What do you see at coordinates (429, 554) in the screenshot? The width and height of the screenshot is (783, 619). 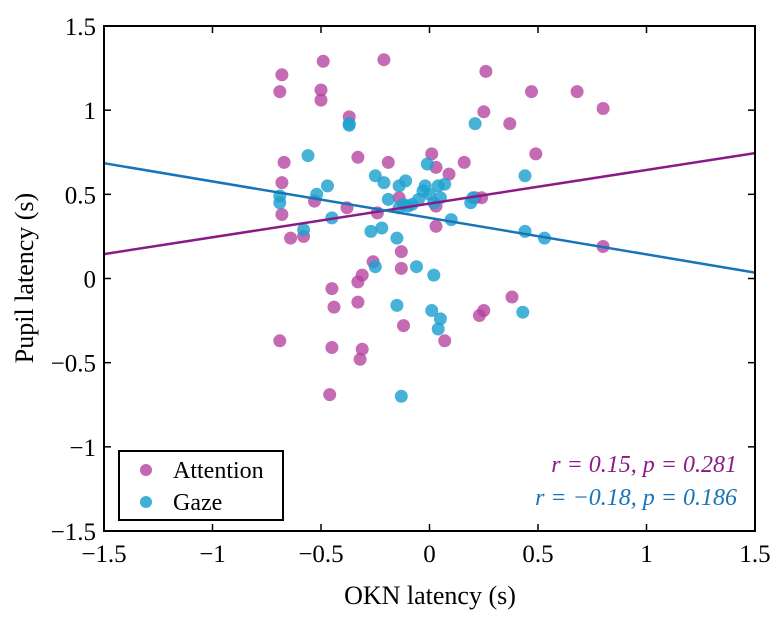 I see `x-tick-label-4: 0` at bounding box center [429, 554].